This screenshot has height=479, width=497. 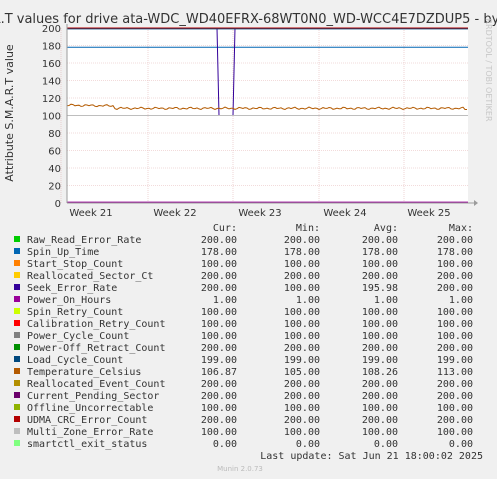 What do you see at coordinates (488, 69) in the screenshot?
I see `rrdtool-credit: RRDTOOL / TOBI OETIKER` at bounding box center [488, 69].